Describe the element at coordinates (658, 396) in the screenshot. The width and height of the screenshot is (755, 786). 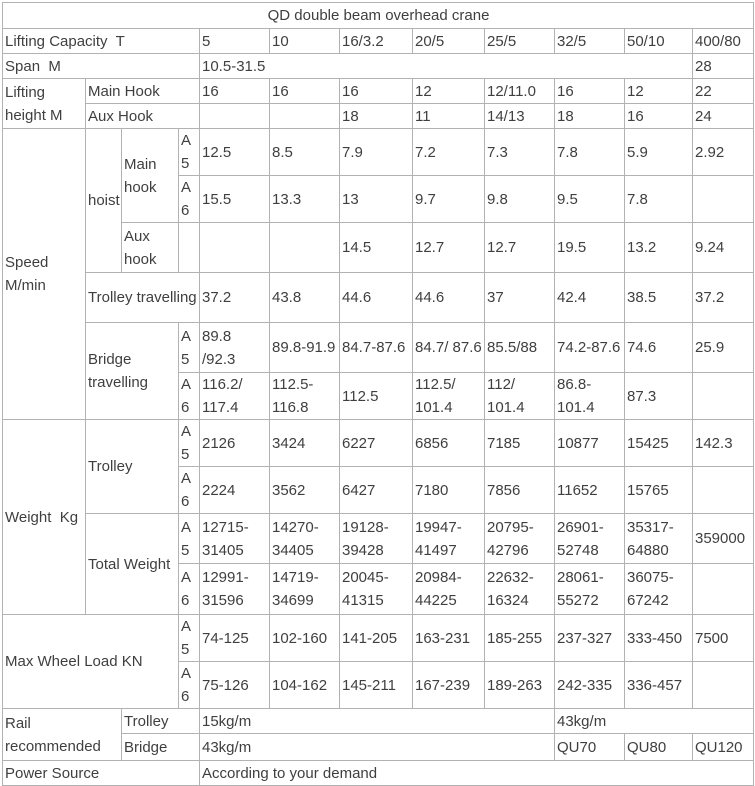
I see `table-cell: 87.3` at that location.